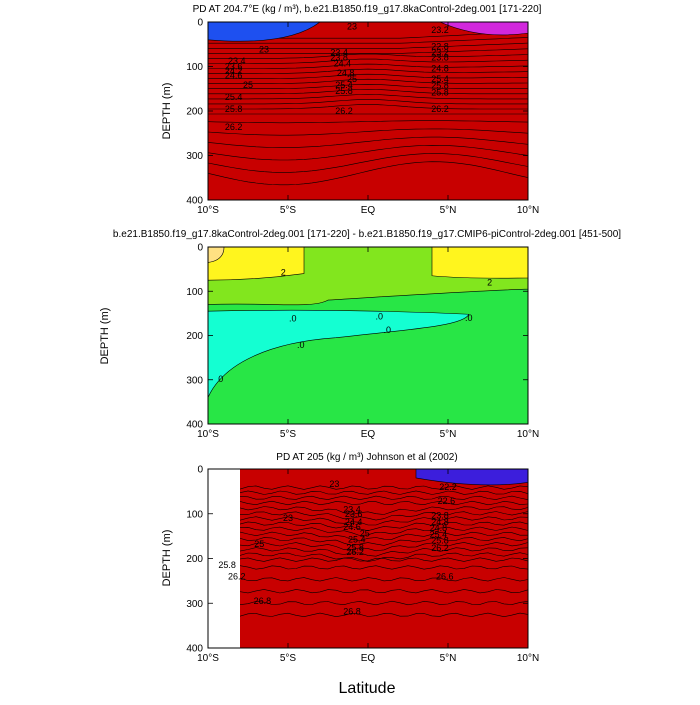  What do you see at coordinates (445, 576) in the screenshot?
I see `contour-label: 26.6` at bounding box center [445, 576].